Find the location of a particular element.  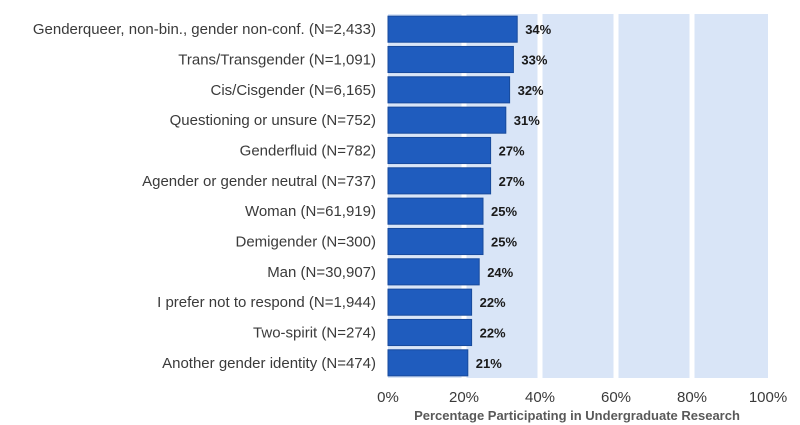

x-tick-label: 40% is located at coordinates (540, 397).